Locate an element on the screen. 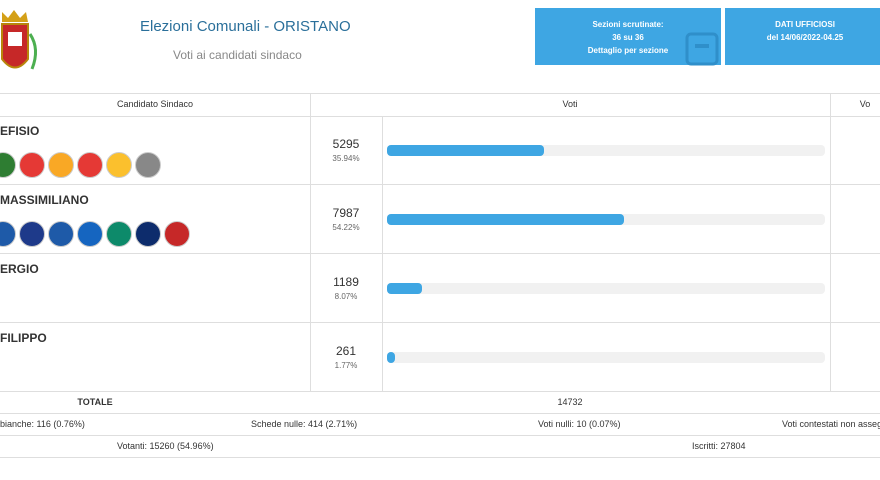  candidate-name: ERGIO is located at coordinates (19, 269).